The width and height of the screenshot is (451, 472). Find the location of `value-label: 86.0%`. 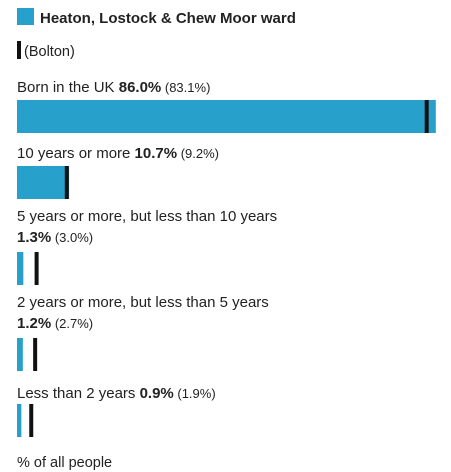

value-label: 86.0% is located at coordinates (138, 87).